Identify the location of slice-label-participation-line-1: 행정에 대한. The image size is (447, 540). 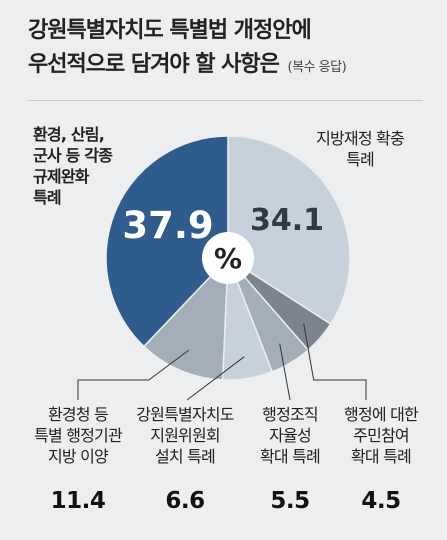
(381, 414).